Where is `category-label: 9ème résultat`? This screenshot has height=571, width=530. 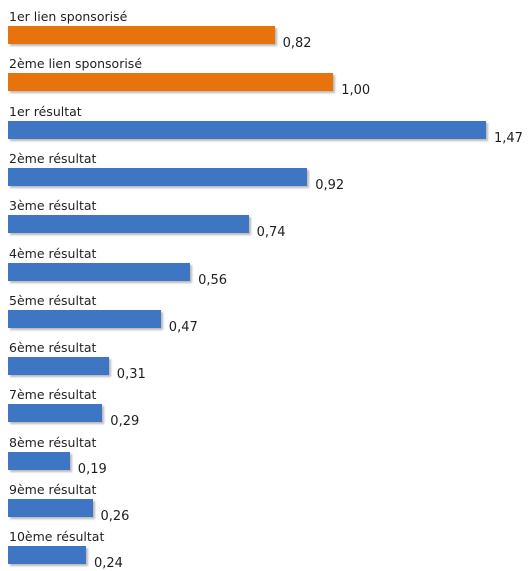
category-label: 9ème résultat is located at coordinates (53, 489).